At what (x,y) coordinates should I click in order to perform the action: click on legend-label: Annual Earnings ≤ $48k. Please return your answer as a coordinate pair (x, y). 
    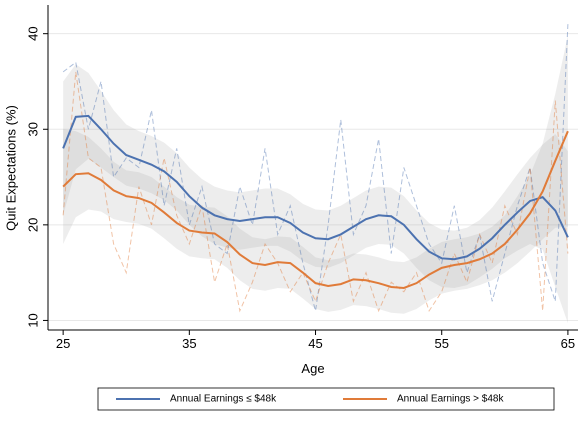
    Looking at the image, I should click on (223, 399).